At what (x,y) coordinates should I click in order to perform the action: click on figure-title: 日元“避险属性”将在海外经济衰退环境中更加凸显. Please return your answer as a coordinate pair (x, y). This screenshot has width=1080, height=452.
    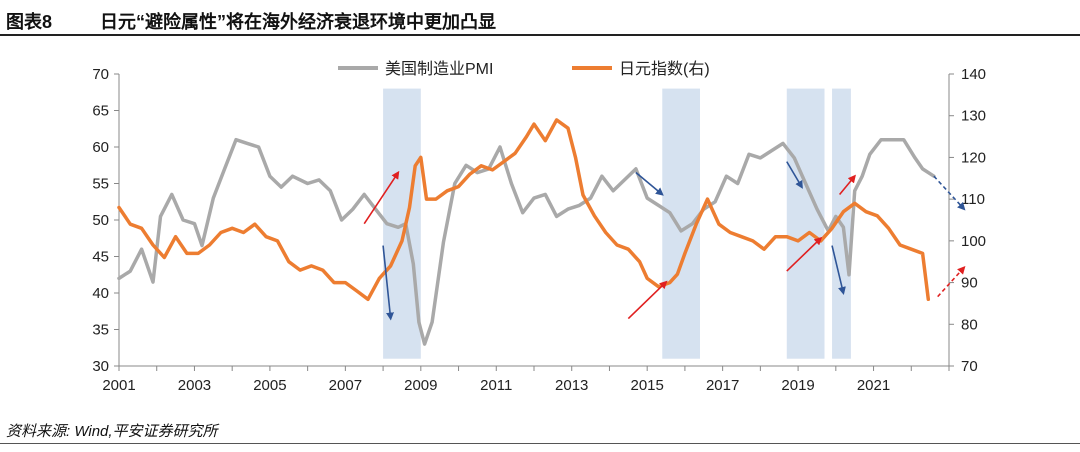
    Looking at the image, I should click on (298, 22).